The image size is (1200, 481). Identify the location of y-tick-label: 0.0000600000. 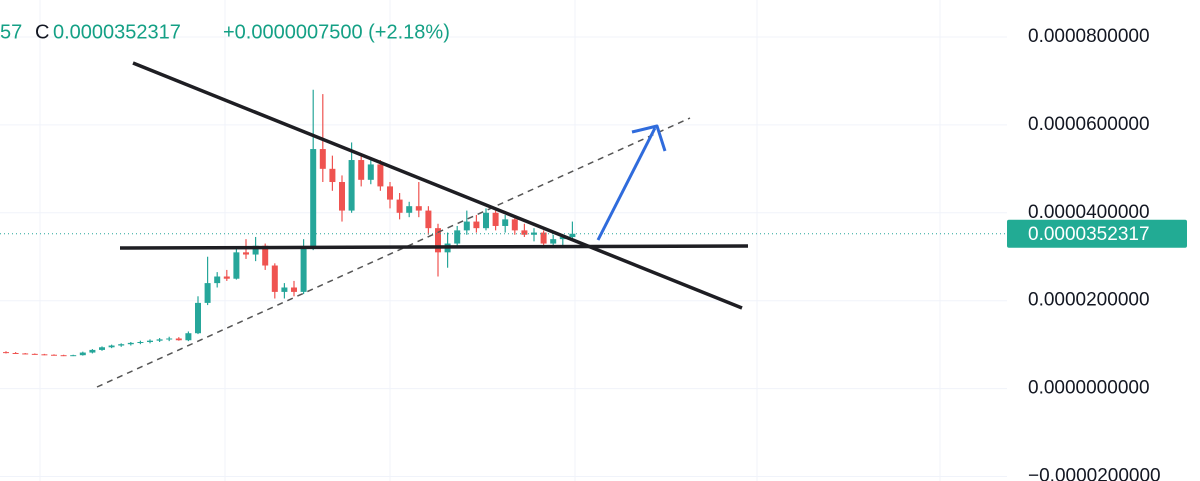
(1089, 124).